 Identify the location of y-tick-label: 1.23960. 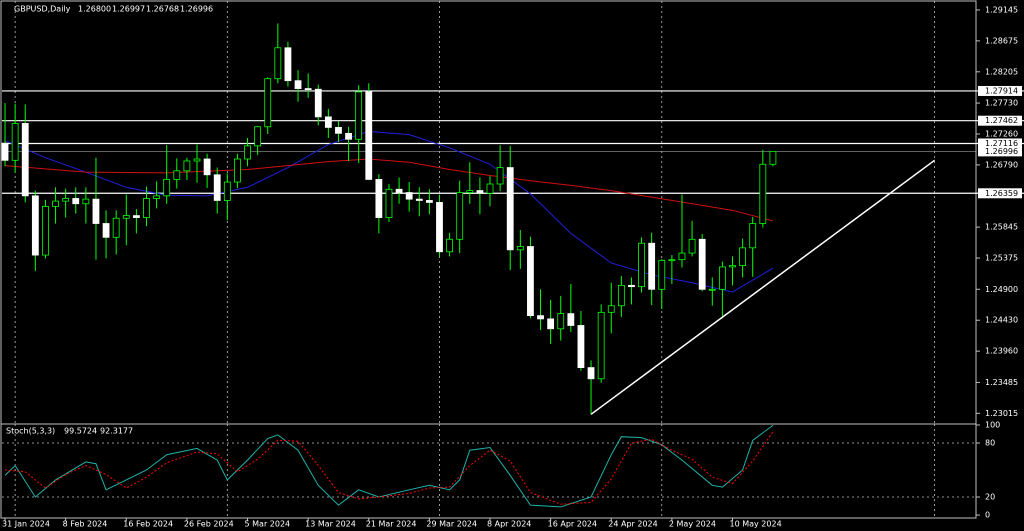
(1001, 351).